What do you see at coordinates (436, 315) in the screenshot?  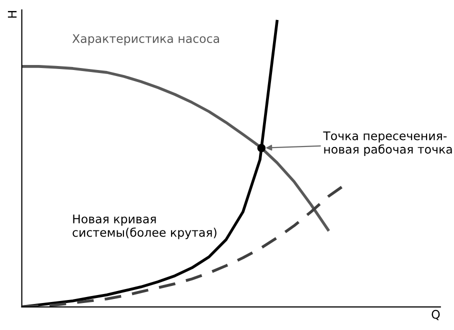 I see `x-axis-title: Q` at bounding box center [436, 315].